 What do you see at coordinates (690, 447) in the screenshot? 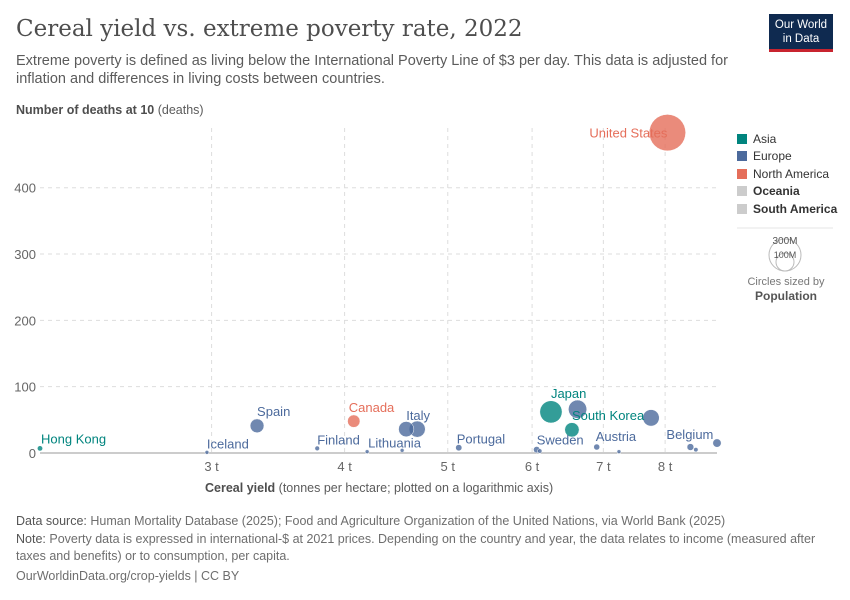
I see `data-point-belgium` at bounding box center [690, 447].